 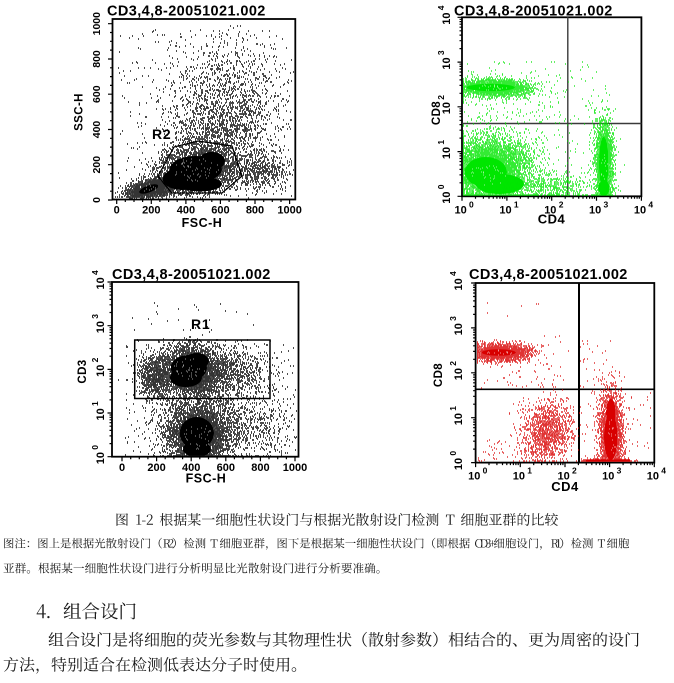 What do you see at coordinates (201, 324) in the screenshot?
I see `svg-text: R1` at bounding box center [201, 324].